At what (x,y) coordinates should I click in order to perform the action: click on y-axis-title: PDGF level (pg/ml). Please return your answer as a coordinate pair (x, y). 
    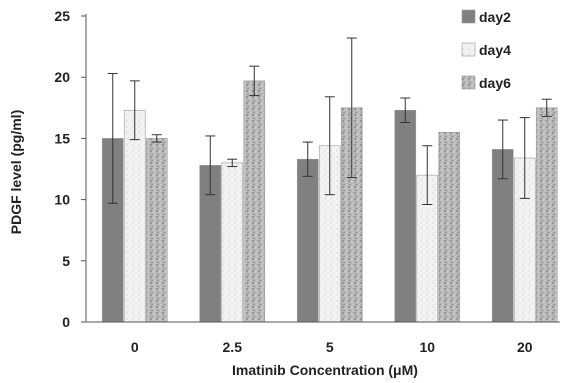
    Looking at the image, I should click on (16, 172).